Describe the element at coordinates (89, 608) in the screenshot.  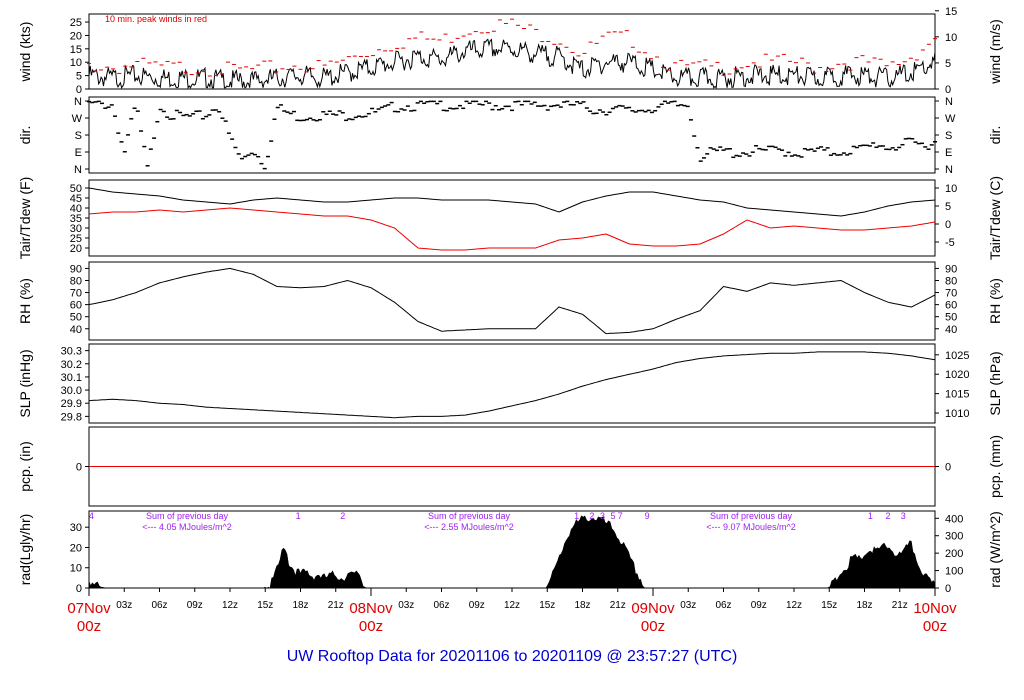
I see `x-day-label: 07Nov` at that location.